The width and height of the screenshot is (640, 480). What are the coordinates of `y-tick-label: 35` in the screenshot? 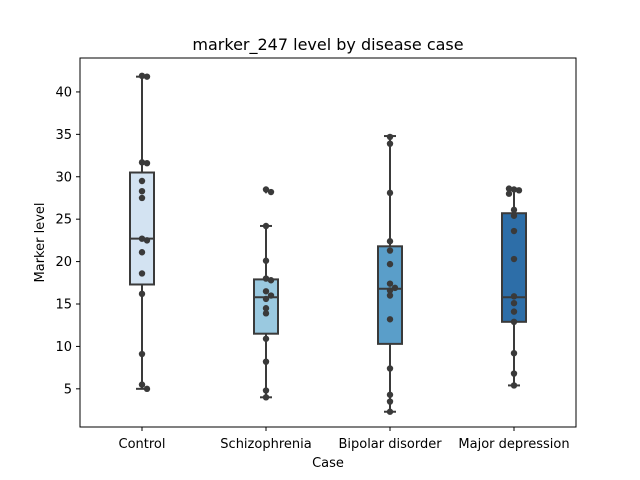 It's located at (63, 135).